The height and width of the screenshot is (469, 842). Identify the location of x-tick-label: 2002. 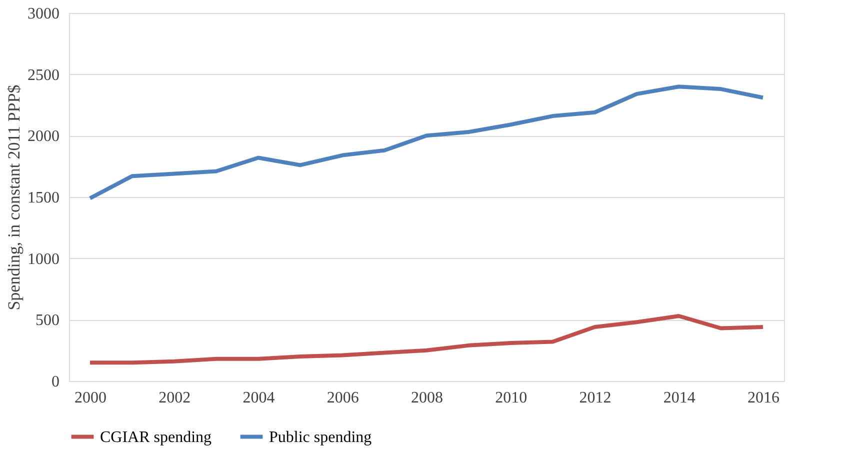
(174, 398).